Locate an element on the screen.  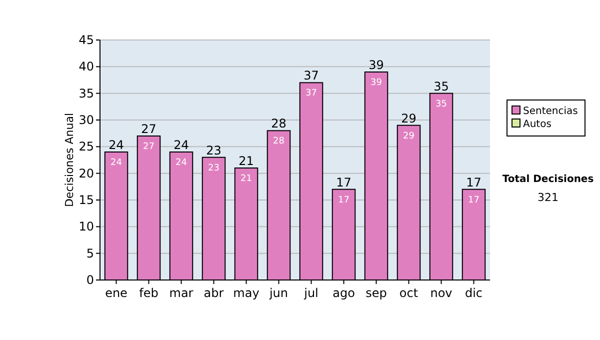
y-tick-label: 0 is located at coordinates (90, 280).